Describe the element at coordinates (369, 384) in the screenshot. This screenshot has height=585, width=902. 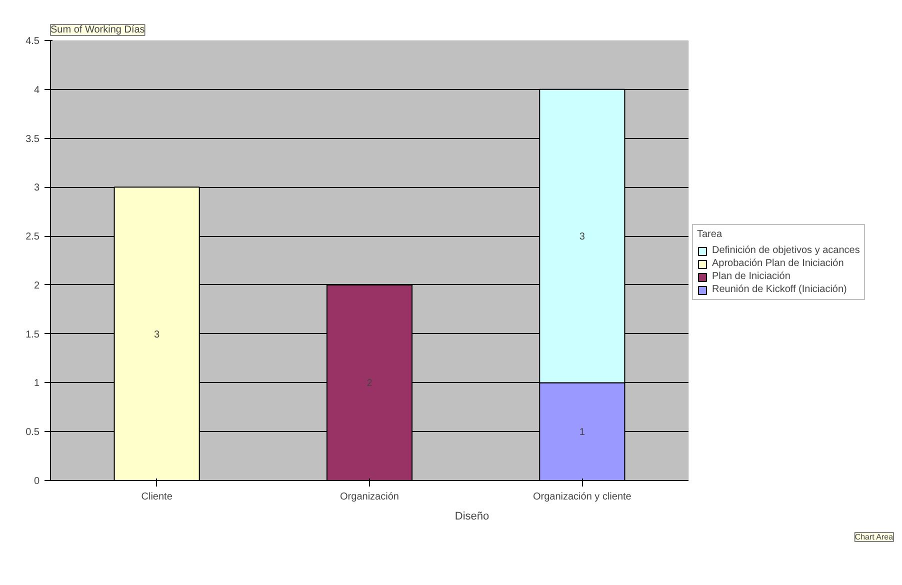
I see `data-label: 2` at that location.